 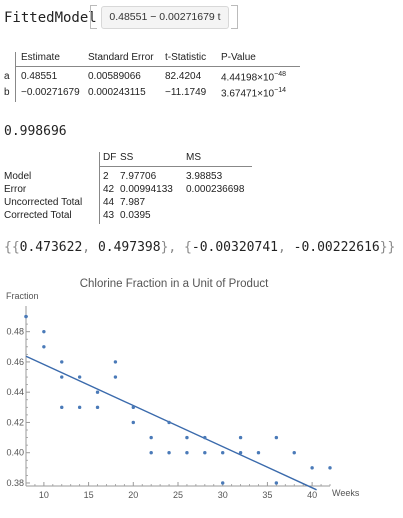 I want to click on y-tick-label: 0.38, so click(x=15, y=483).